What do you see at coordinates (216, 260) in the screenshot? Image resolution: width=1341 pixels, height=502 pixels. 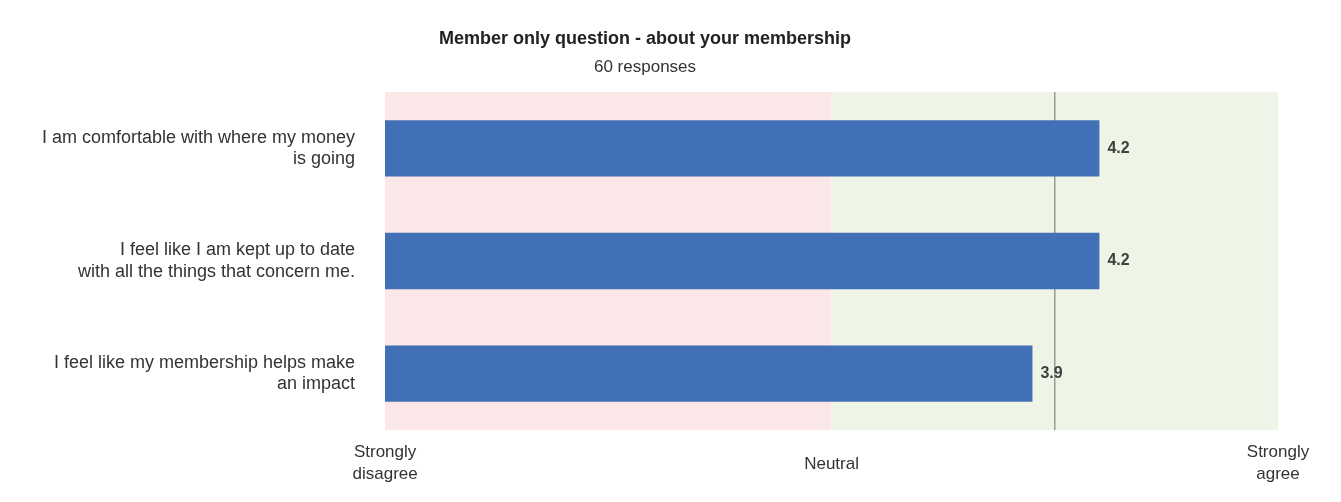 I see `y-tick-label: I feel like I am kept up to date with all the things that concern me.` at bounding box center [216, 260].